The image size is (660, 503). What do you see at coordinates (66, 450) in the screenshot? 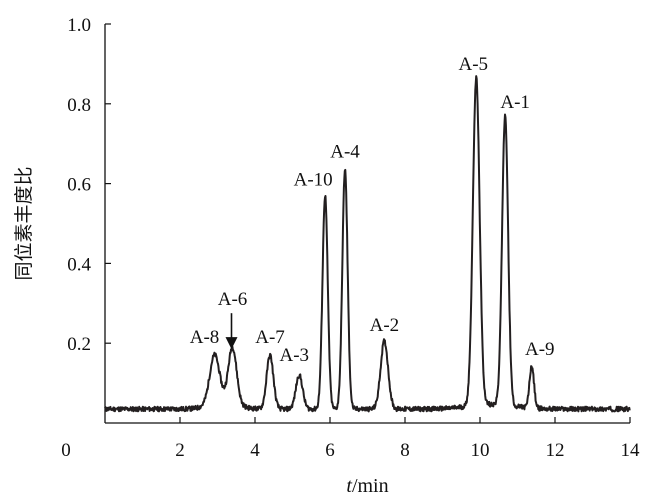
I see `x-tick-label: 0` at bounding box center [66, 450].